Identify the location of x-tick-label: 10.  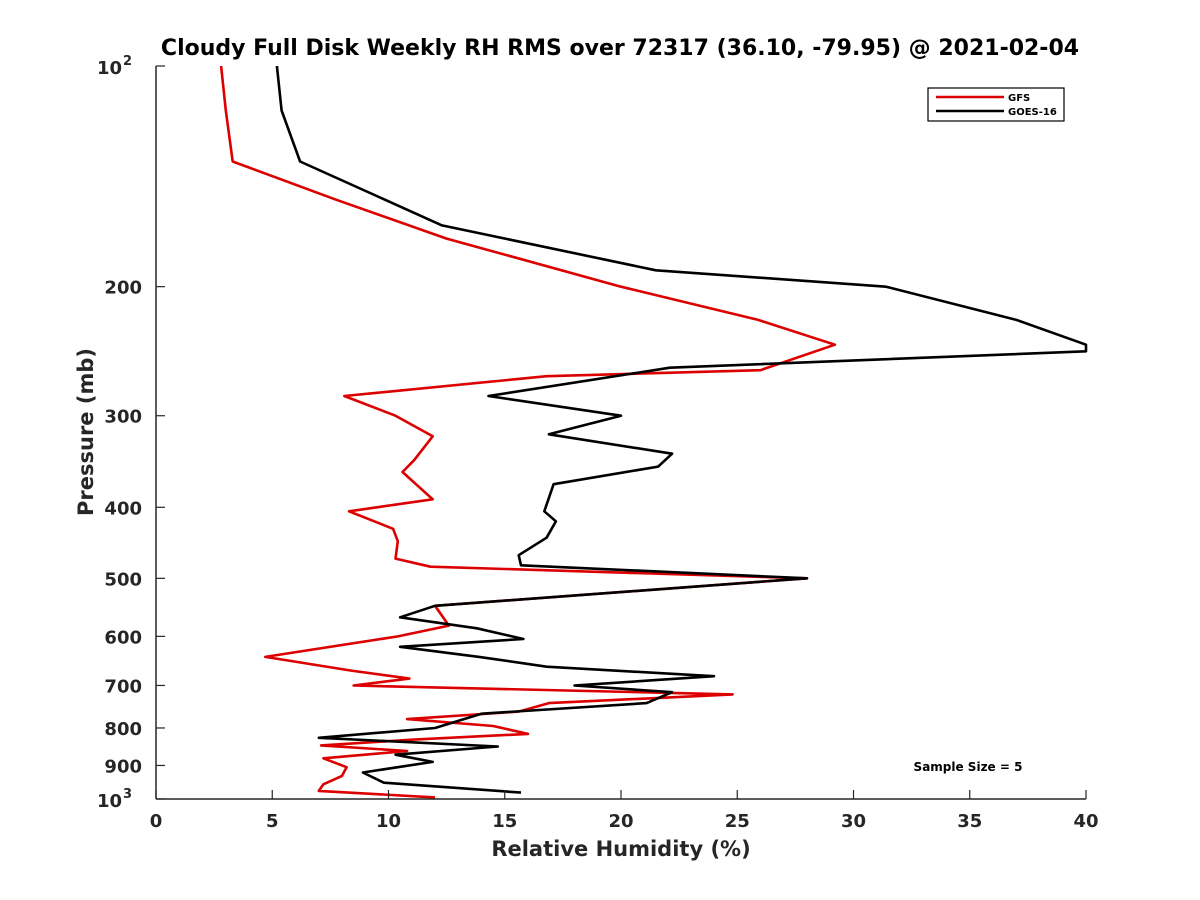
(388, 821).